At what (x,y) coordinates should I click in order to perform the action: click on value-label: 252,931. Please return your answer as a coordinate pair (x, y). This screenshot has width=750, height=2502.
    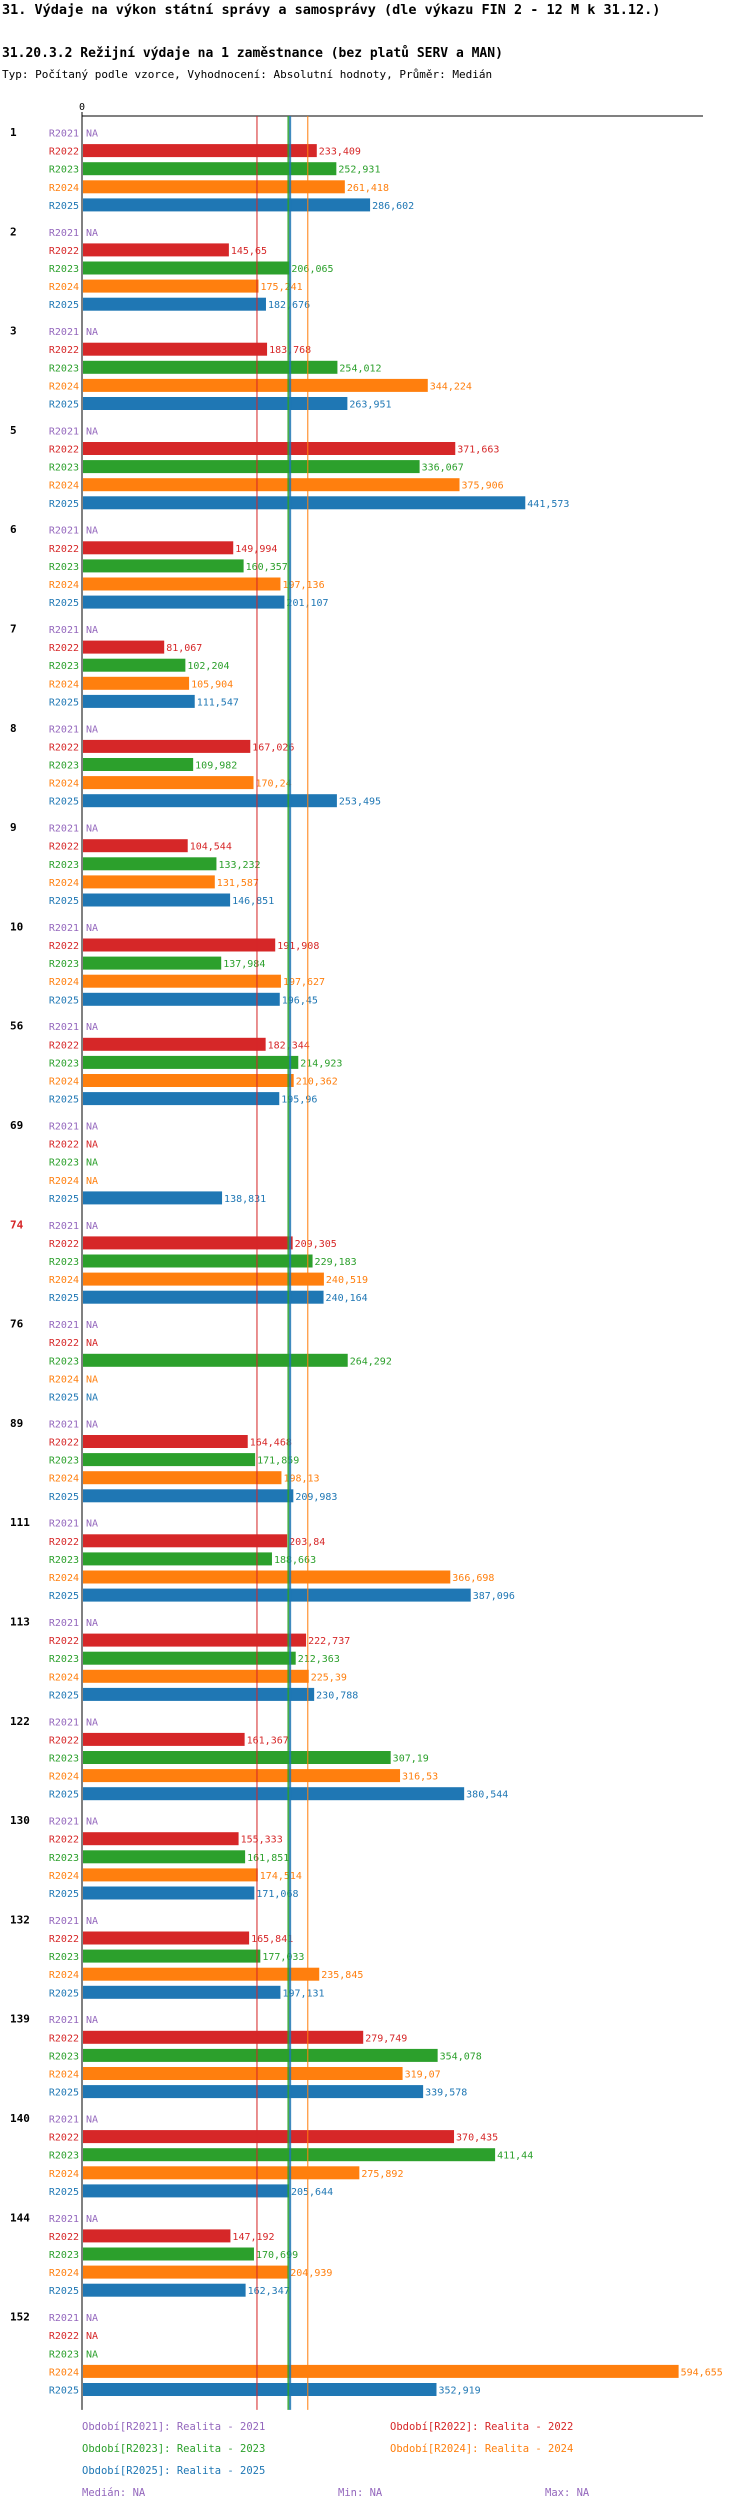
    Looking at the image, I should click on (359, 170).